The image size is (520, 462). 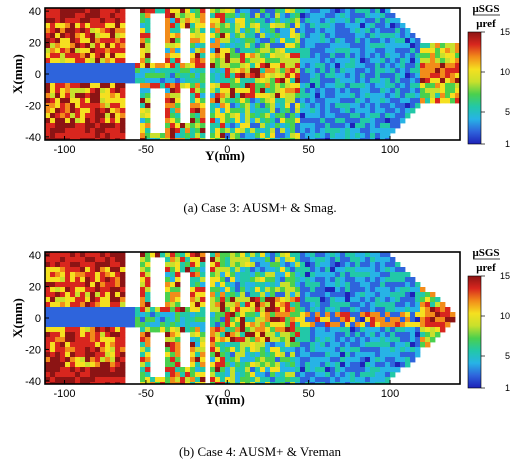 What do you see at coordinates (260, 451) in the screenshot?
I see `caption-b: (b) Case 4: AUSM+ & Vreman` at bounding box center [260, 451].